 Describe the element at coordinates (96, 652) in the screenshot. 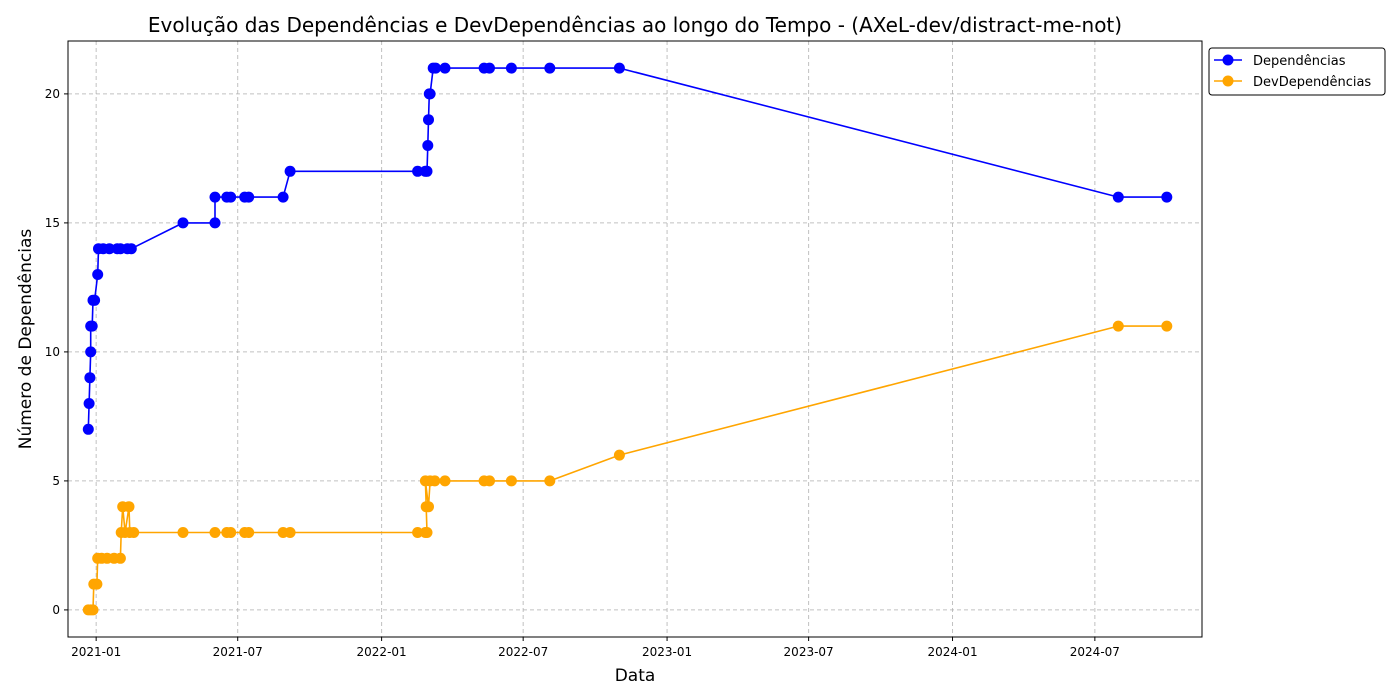

I see `x-tick-label: 2021-01` at that location.